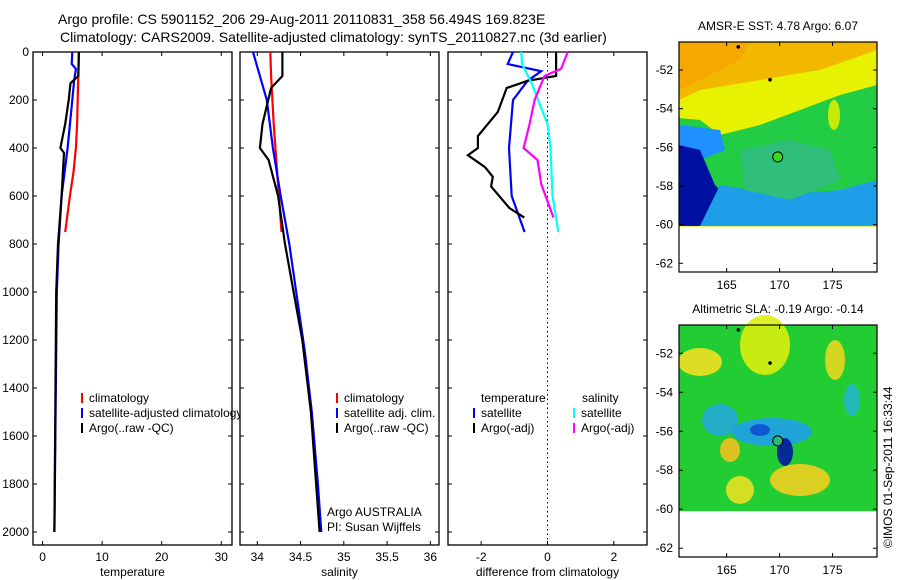 This screenshot has height=580, width=900. Describe the element at coordinates (132, 572) in the screenshot. I see `x-axis-label: temperature` at that location.